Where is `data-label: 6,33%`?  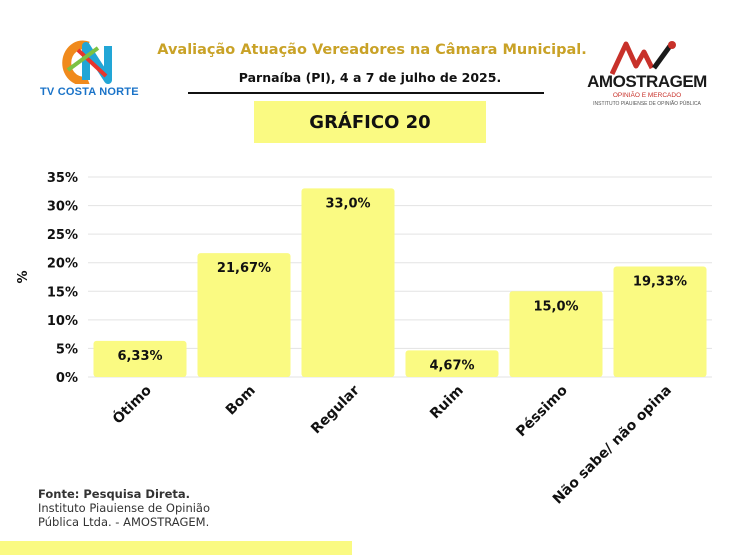 data-label: 6,33% is located at coordinates (139, 356).